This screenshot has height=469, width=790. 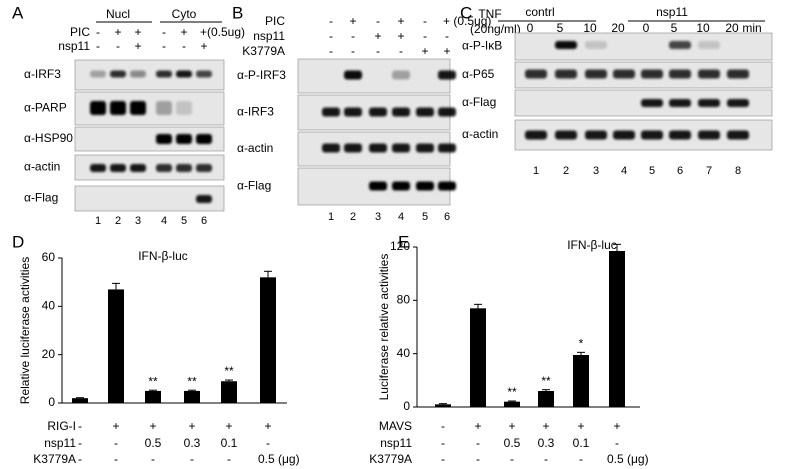 What do you see at coordinates (738, 171) in the screenshot?
I see `lane-number: 8` at bounding box center [738, 171].